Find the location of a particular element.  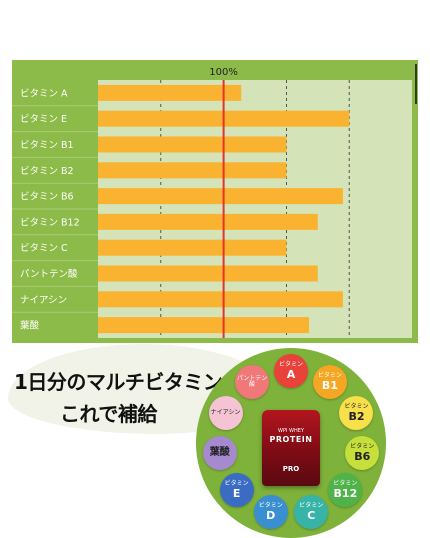

vitamin-badge-1: ビタミン B1 is located at coordinates (329, 382).